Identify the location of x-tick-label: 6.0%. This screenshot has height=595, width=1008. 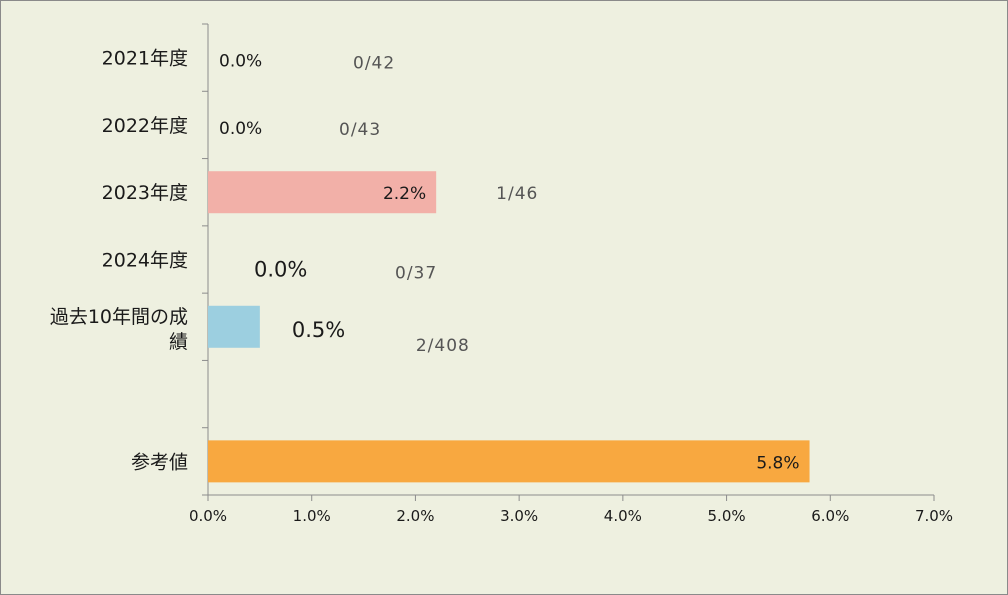
(830, 516).